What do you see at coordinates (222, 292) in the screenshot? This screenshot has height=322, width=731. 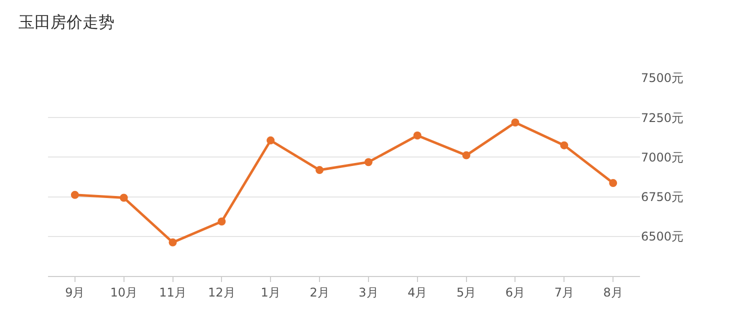 I see `x-tick-label: 12月` at bounding box center [222, 292].